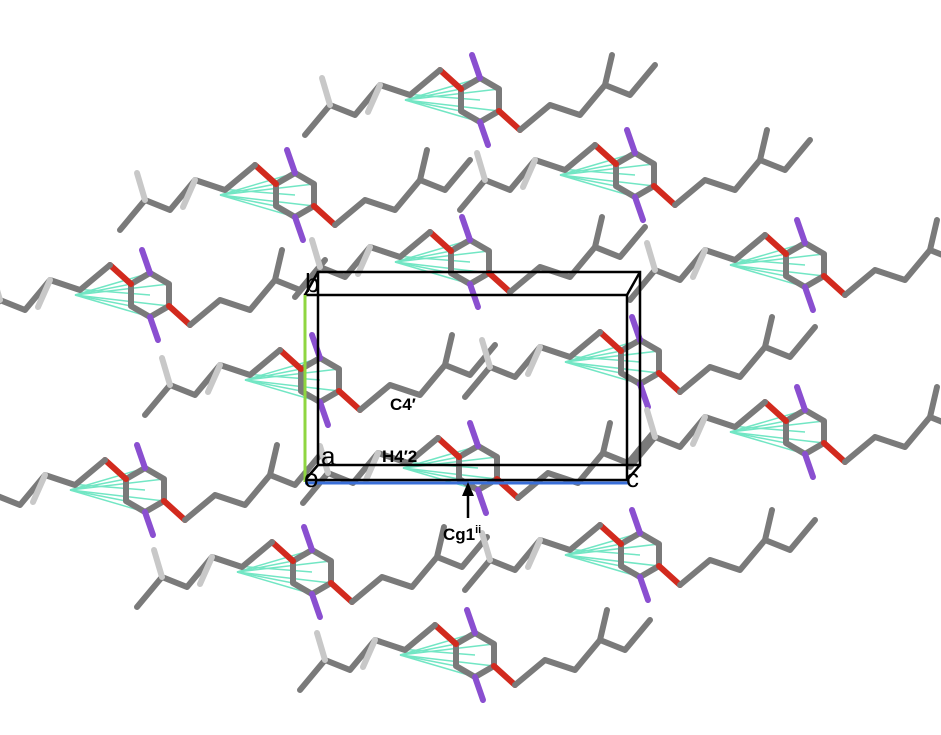 The image size is (941, 735). What do you see at coordinates (399, 456) in the screenshot?
I see `atom-label: H4′2` at bounding box center [399, 456].